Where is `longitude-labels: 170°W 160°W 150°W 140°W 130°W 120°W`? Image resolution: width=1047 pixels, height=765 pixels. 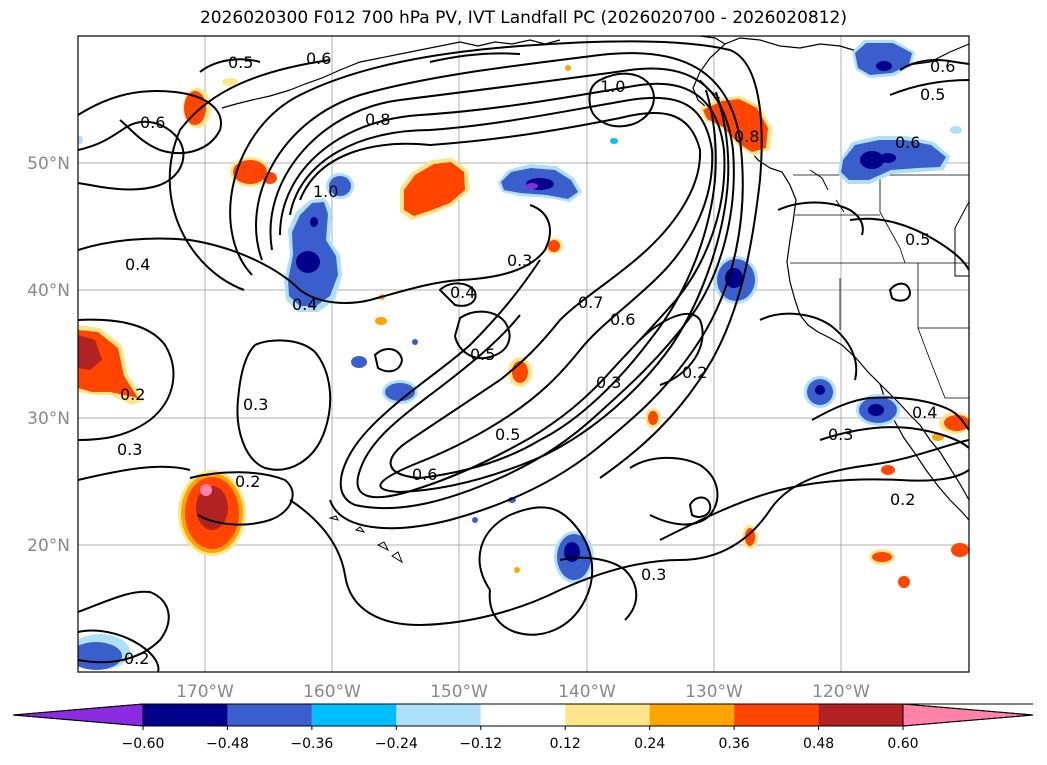
longitude-labels: 170°W 160°W 150°W 140°W 130°W 120°W is located at coordinates (523, 692).